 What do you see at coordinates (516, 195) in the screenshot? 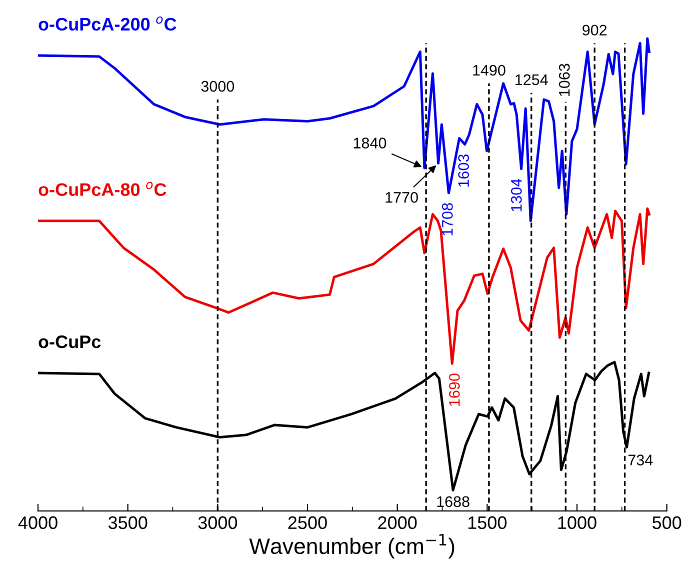
I see `annotation: 1304` at bounding box center [516, 195].